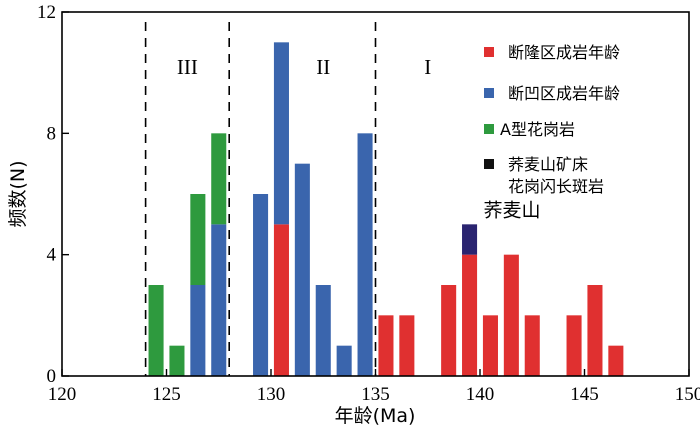  Describe the element at coordinates (166, 394) in the screenshot. I see `x-tick-label-125: 125` at that location.